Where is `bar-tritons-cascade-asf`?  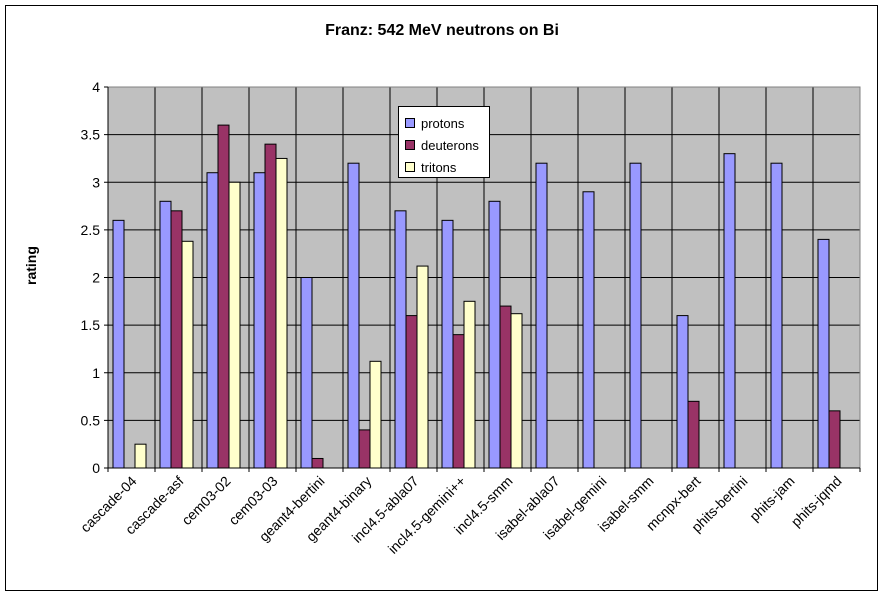 bar-tritons-cascade-asf is located at coordinates (187, 354).